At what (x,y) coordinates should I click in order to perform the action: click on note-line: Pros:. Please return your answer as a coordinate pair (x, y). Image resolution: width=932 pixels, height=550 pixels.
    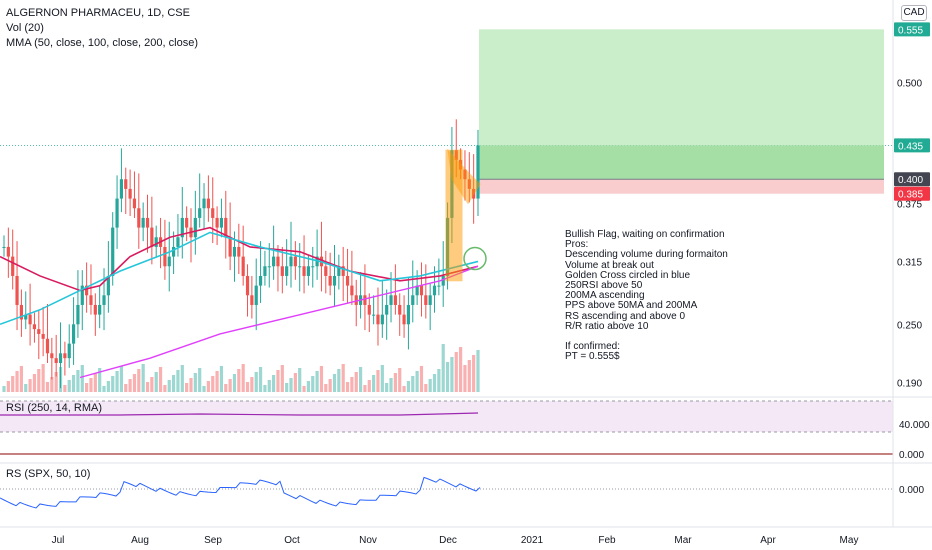
    Looking at the image, I should click on (577, 245).